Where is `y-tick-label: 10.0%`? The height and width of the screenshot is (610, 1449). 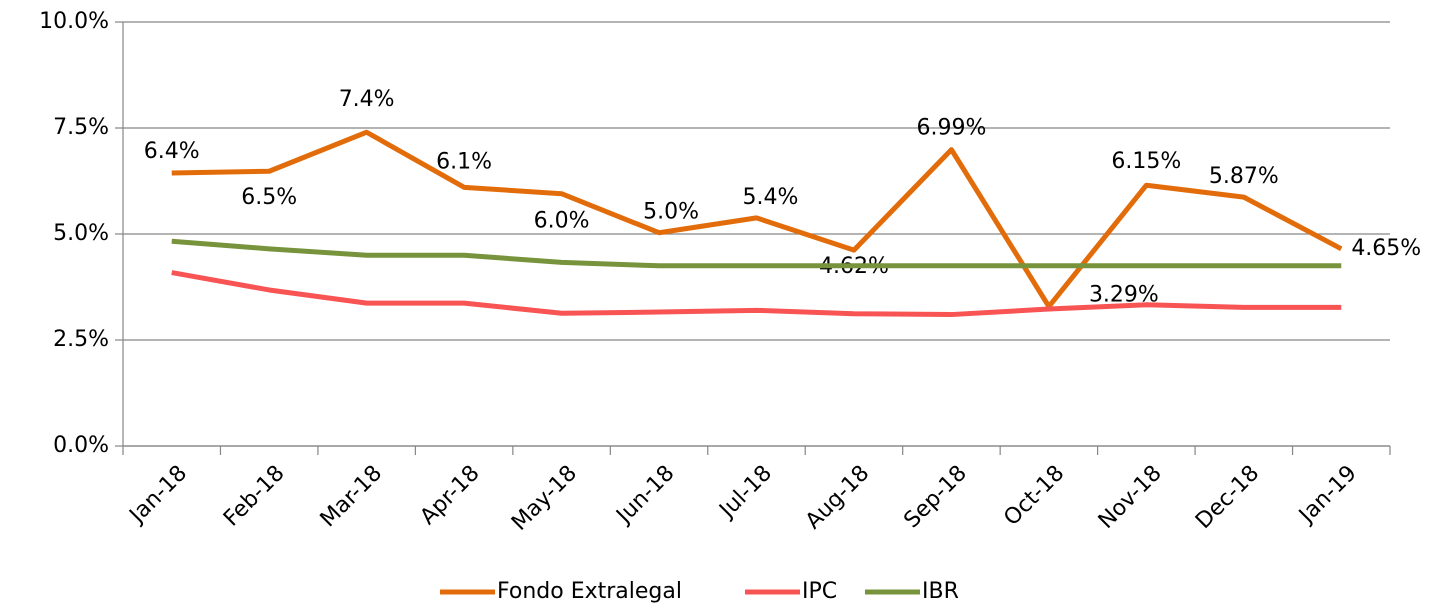
y-tick-label: 10.0% is located at coordinates (74, 21).